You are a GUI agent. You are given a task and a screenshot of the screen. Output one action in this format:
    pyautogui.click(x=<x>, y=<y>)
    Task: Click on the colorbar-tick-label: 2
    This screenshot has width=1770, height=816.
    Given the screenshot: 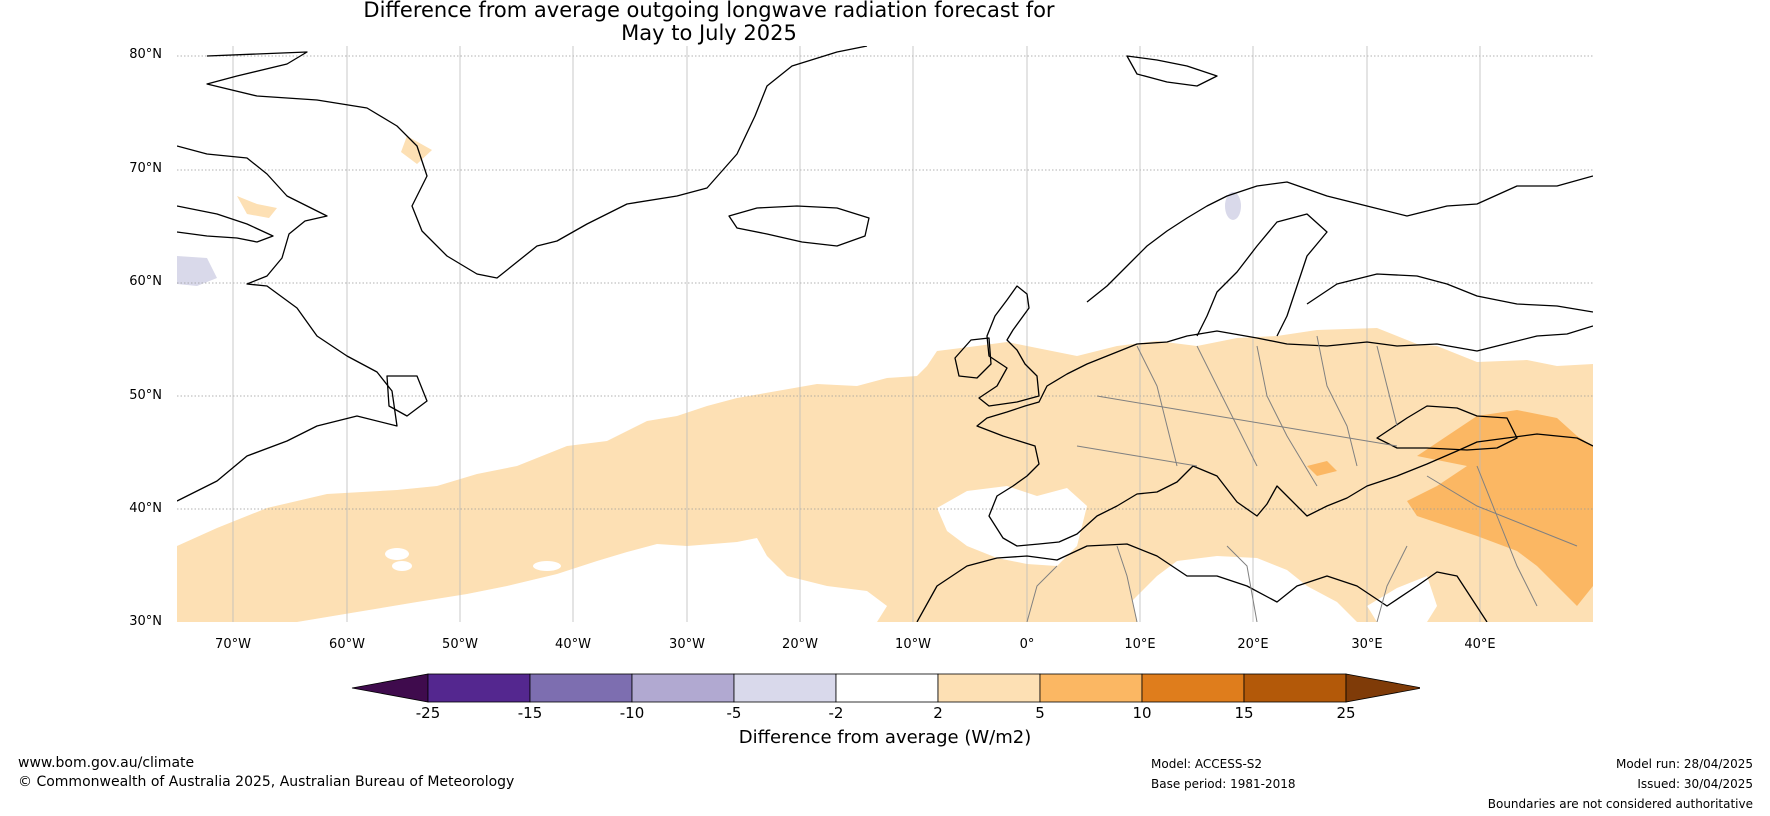 What is the action you would take?
    pyautogui.click(x=938, y=713)
    